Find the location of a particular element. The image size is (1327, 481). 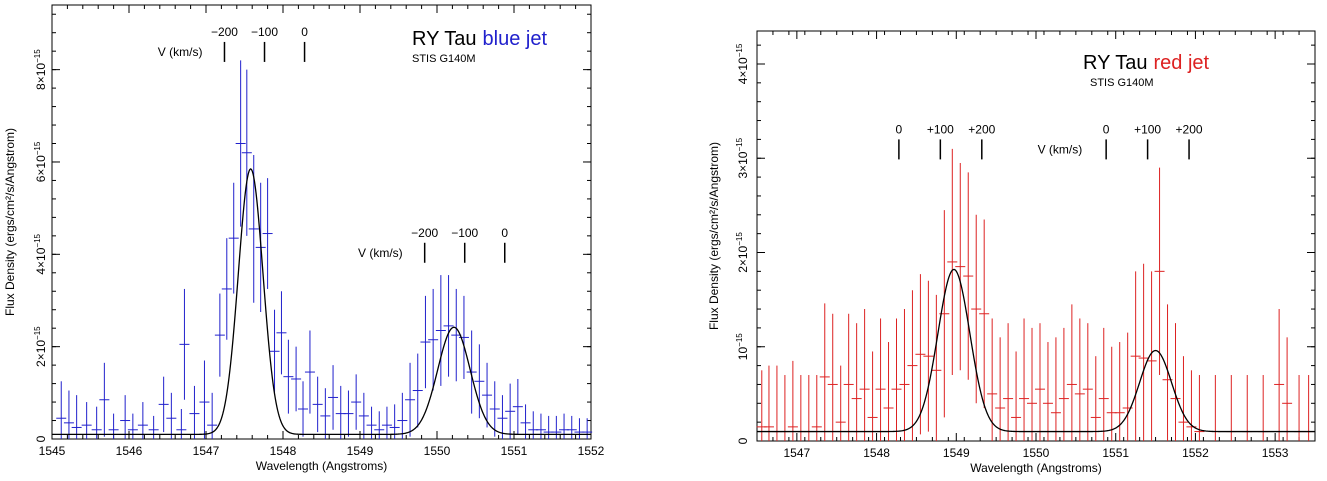

y-tick-mantissa: 6×10 is located at coordinates (41, 168).